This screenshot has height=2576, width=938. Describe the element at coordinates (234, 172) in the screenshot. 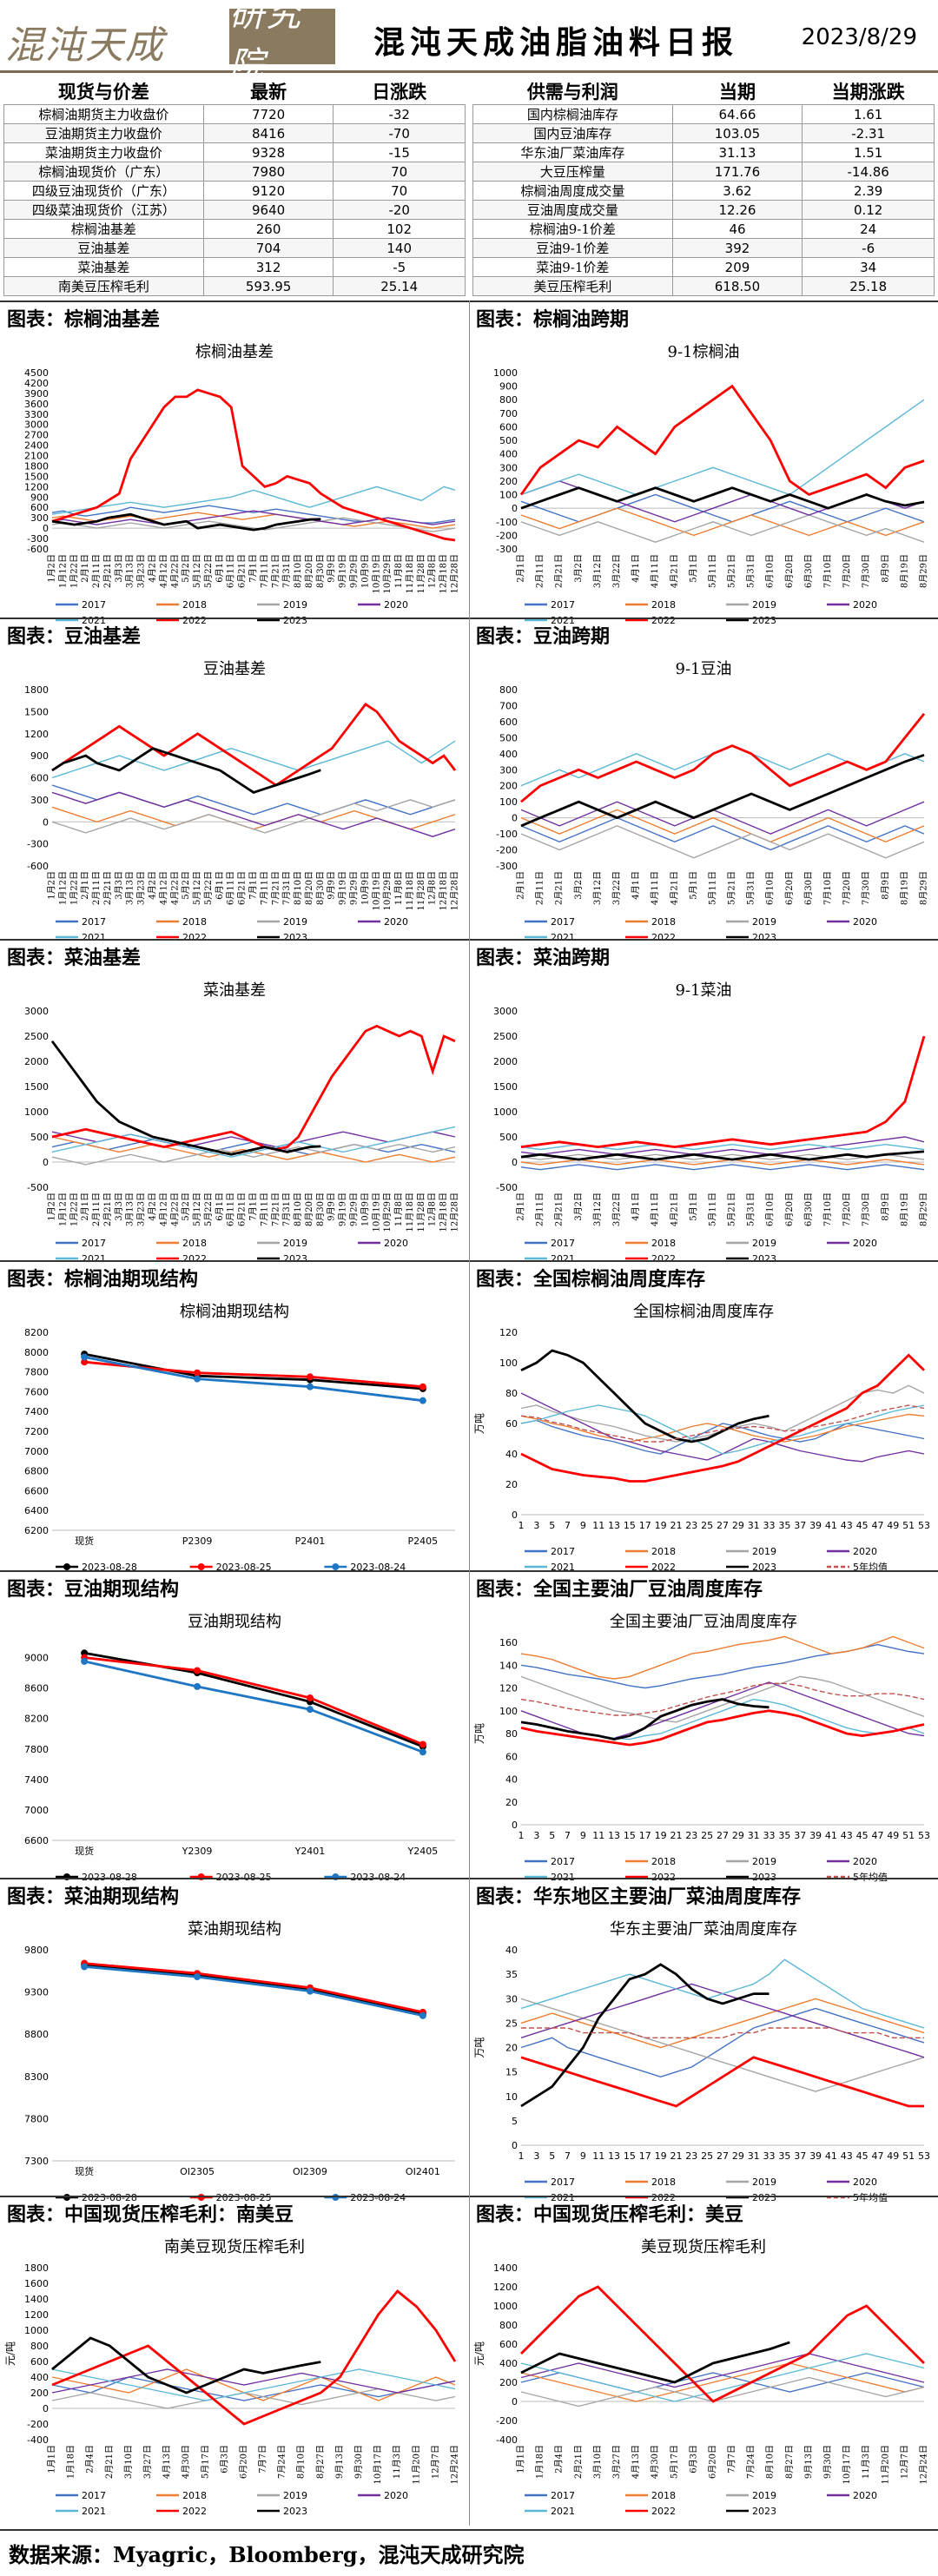

I see `table-row: 棕榈油现货价（广东） 7980 70` at that location.